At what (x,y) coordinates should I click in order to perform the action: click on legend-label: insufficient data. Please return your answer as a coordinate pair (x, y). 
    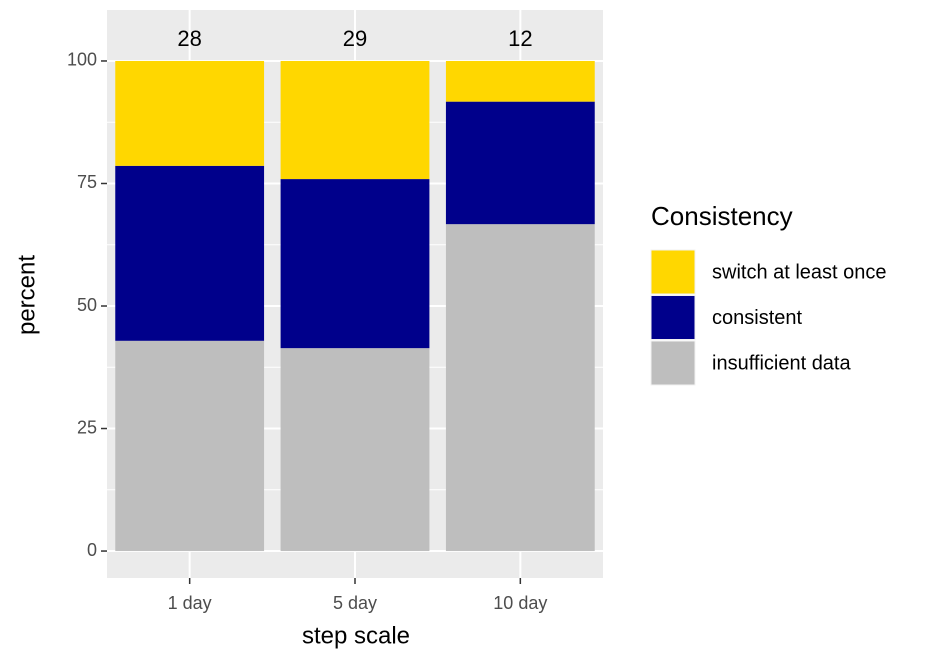
    Looking at the image, I should click on (781, 363).